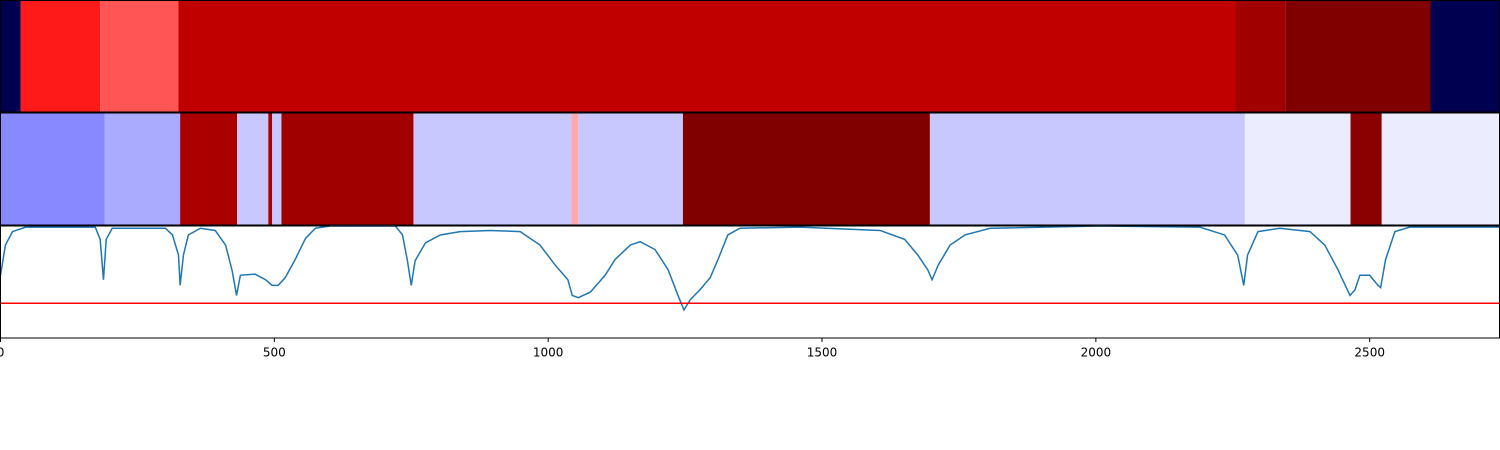 The image size is (1500, 450). I want to click on x-tick-label: 2500, so click(1369, 353).